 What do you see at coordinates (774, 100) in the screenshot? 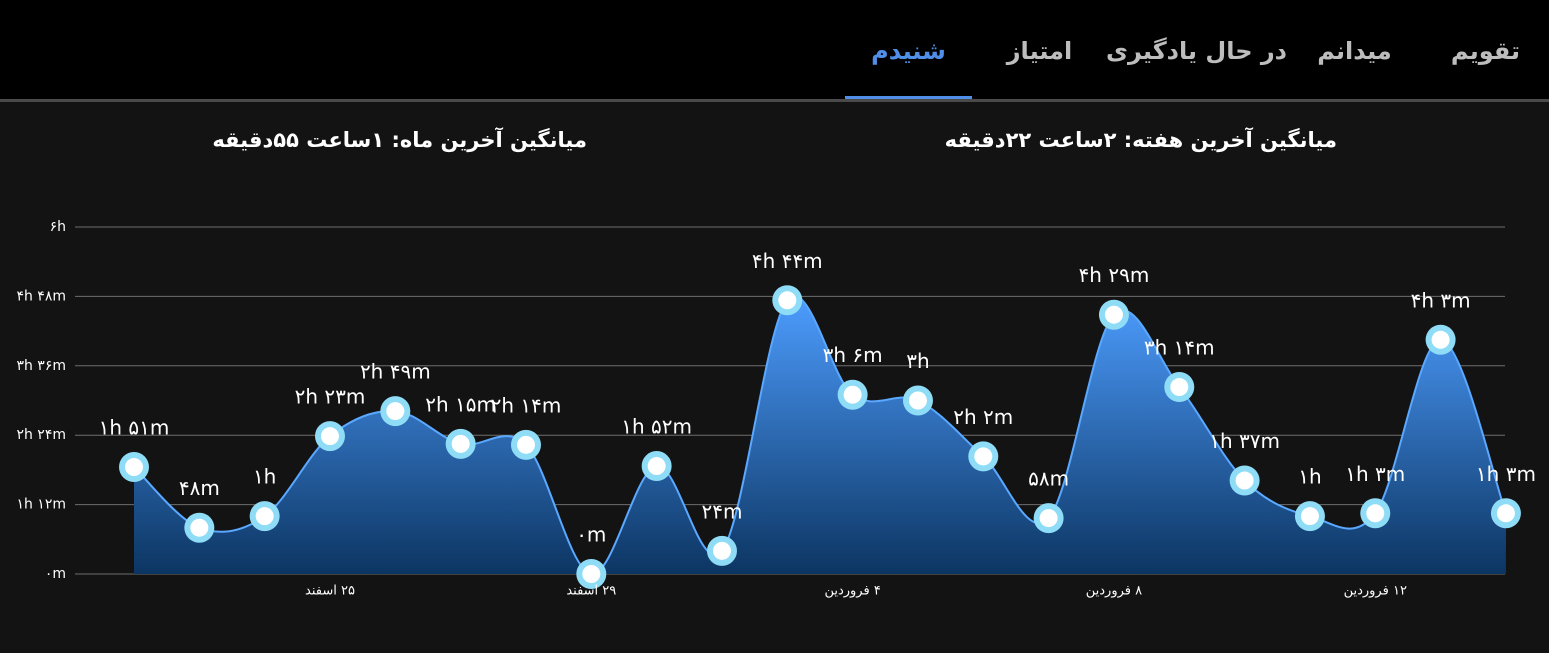
I see `separator` at bounding box center [774, 100].